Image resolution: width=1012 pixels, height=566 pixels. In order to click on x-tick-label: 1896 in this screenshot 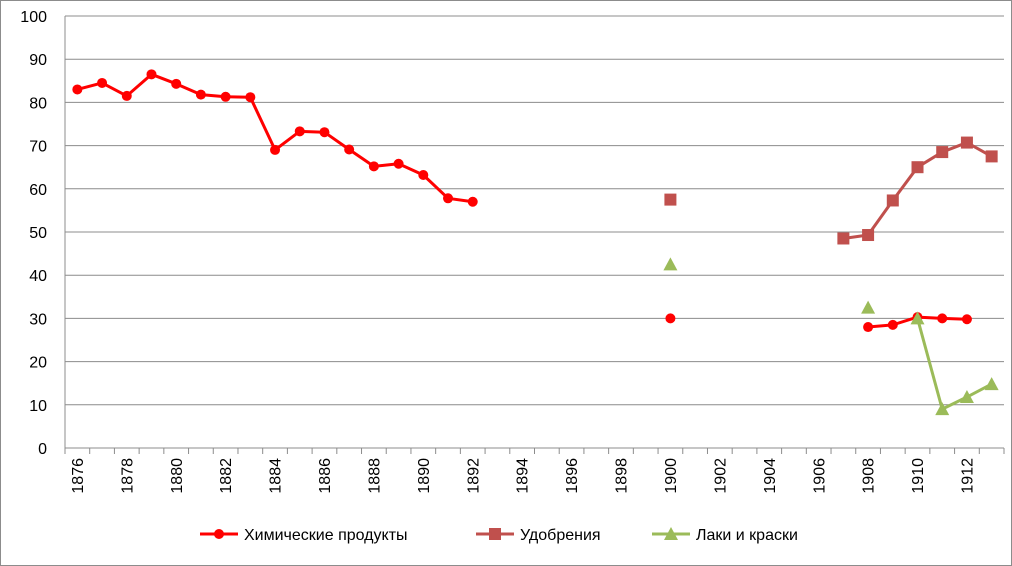, I will do `click(572, 476)`.